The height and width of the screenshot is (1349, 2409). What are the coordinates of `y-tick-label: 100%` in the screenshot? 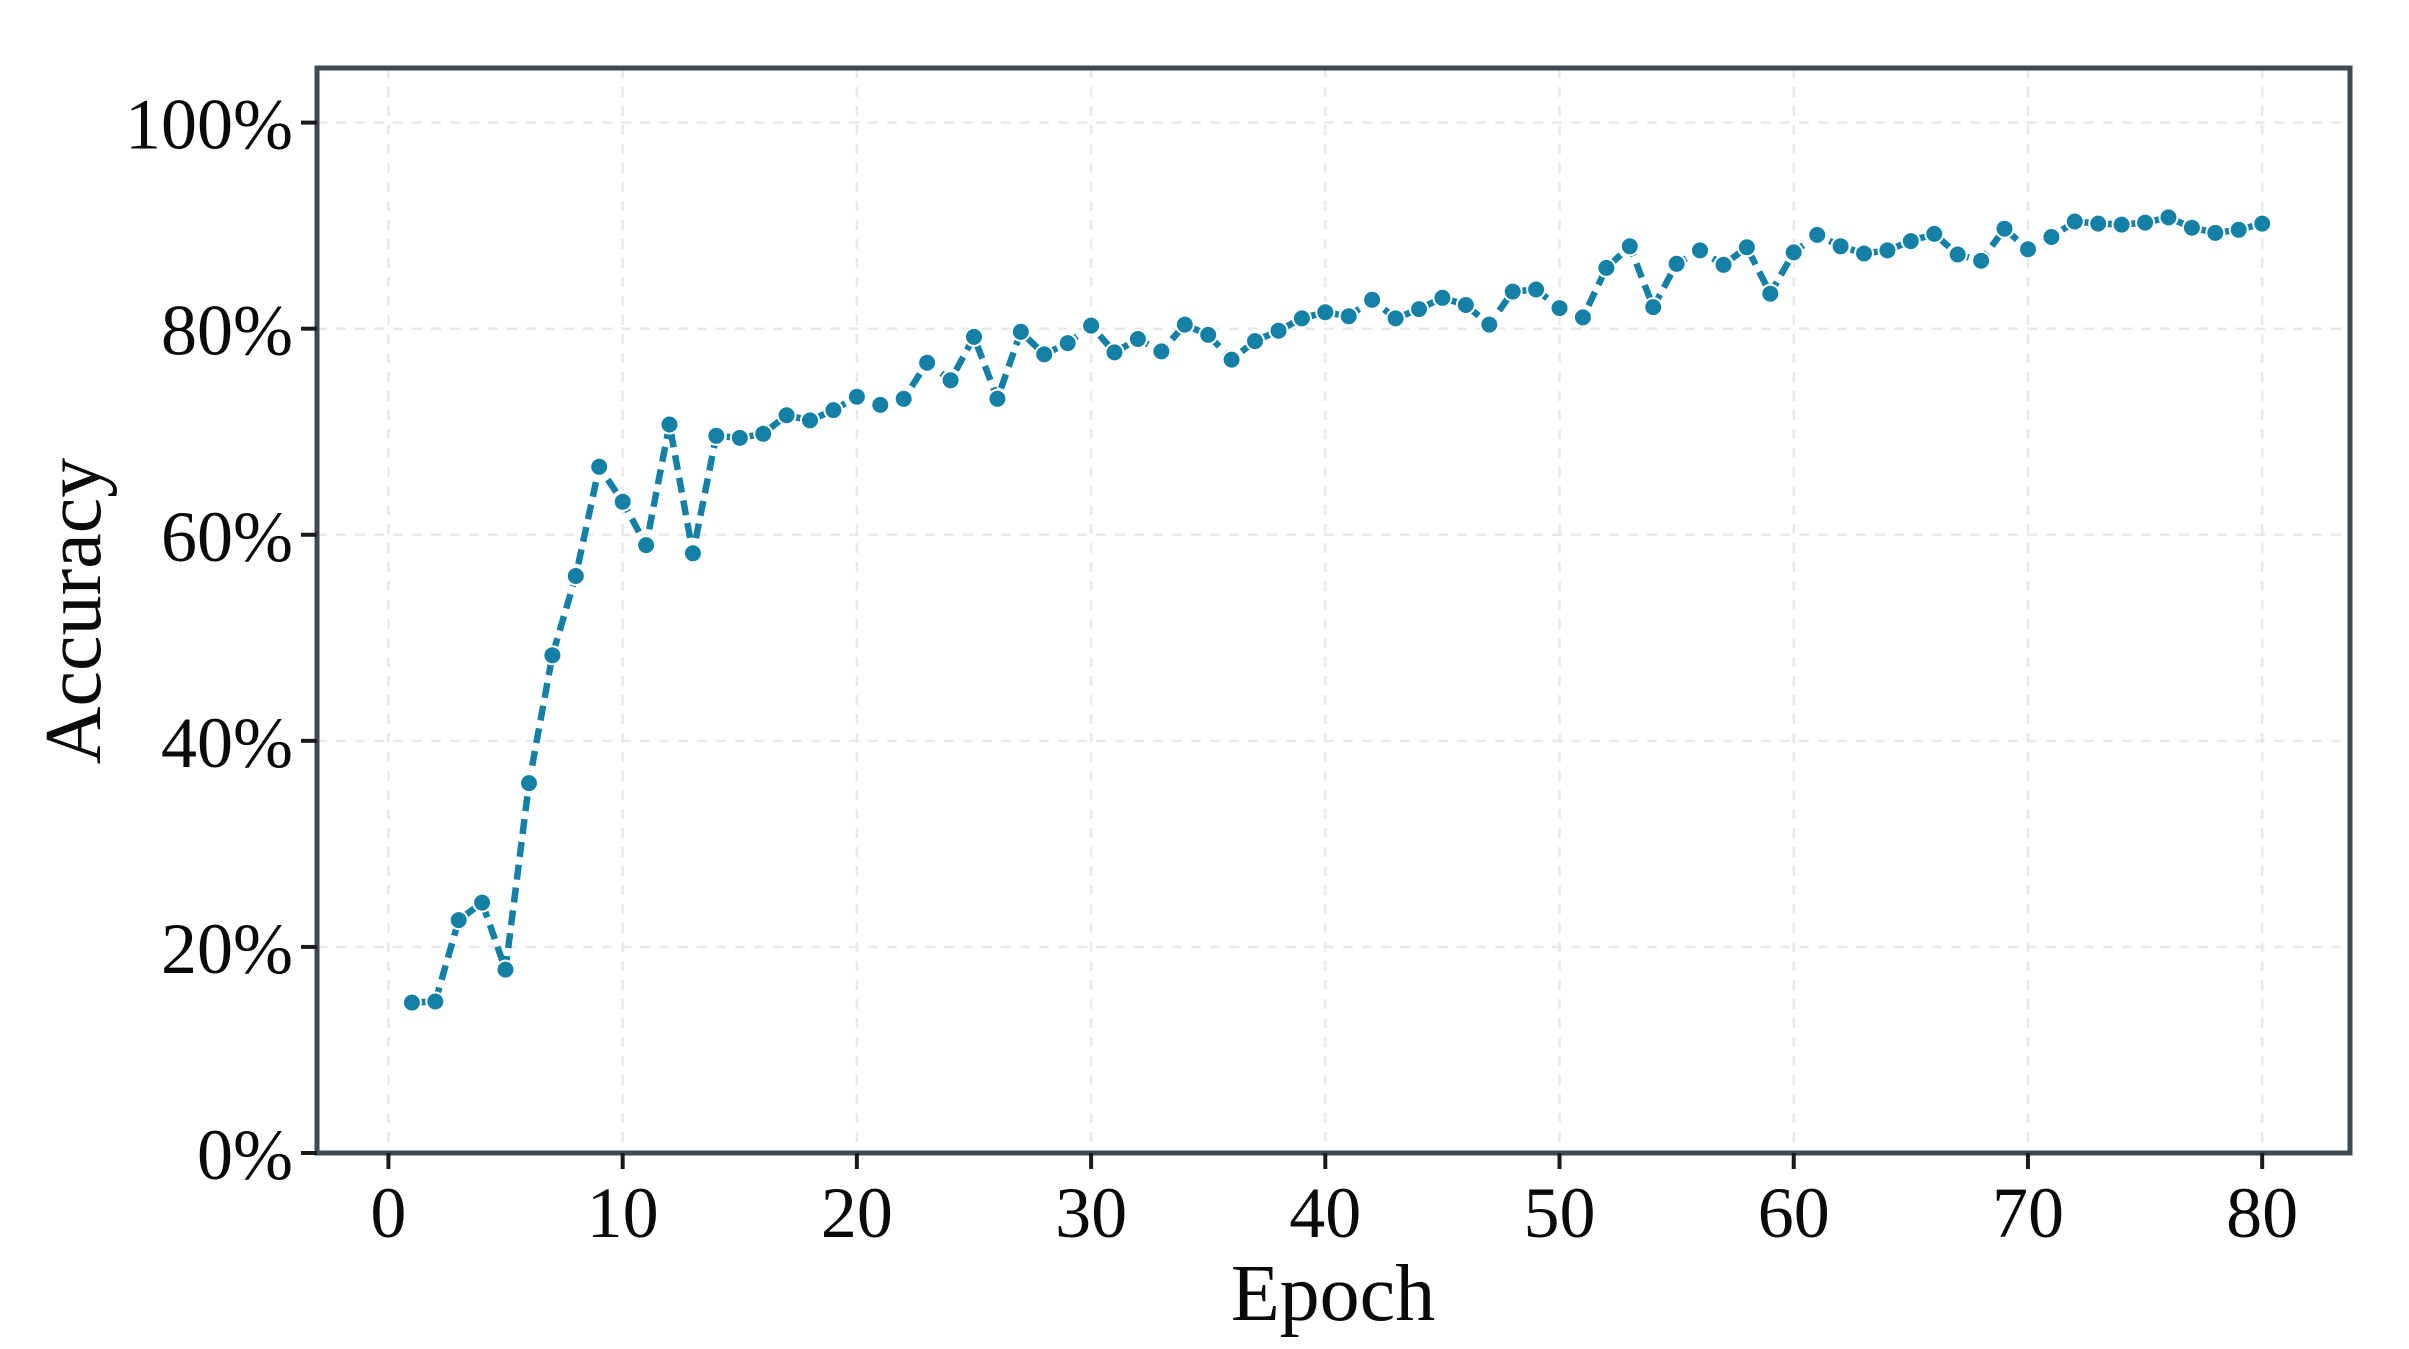 It's located at (209, 125).